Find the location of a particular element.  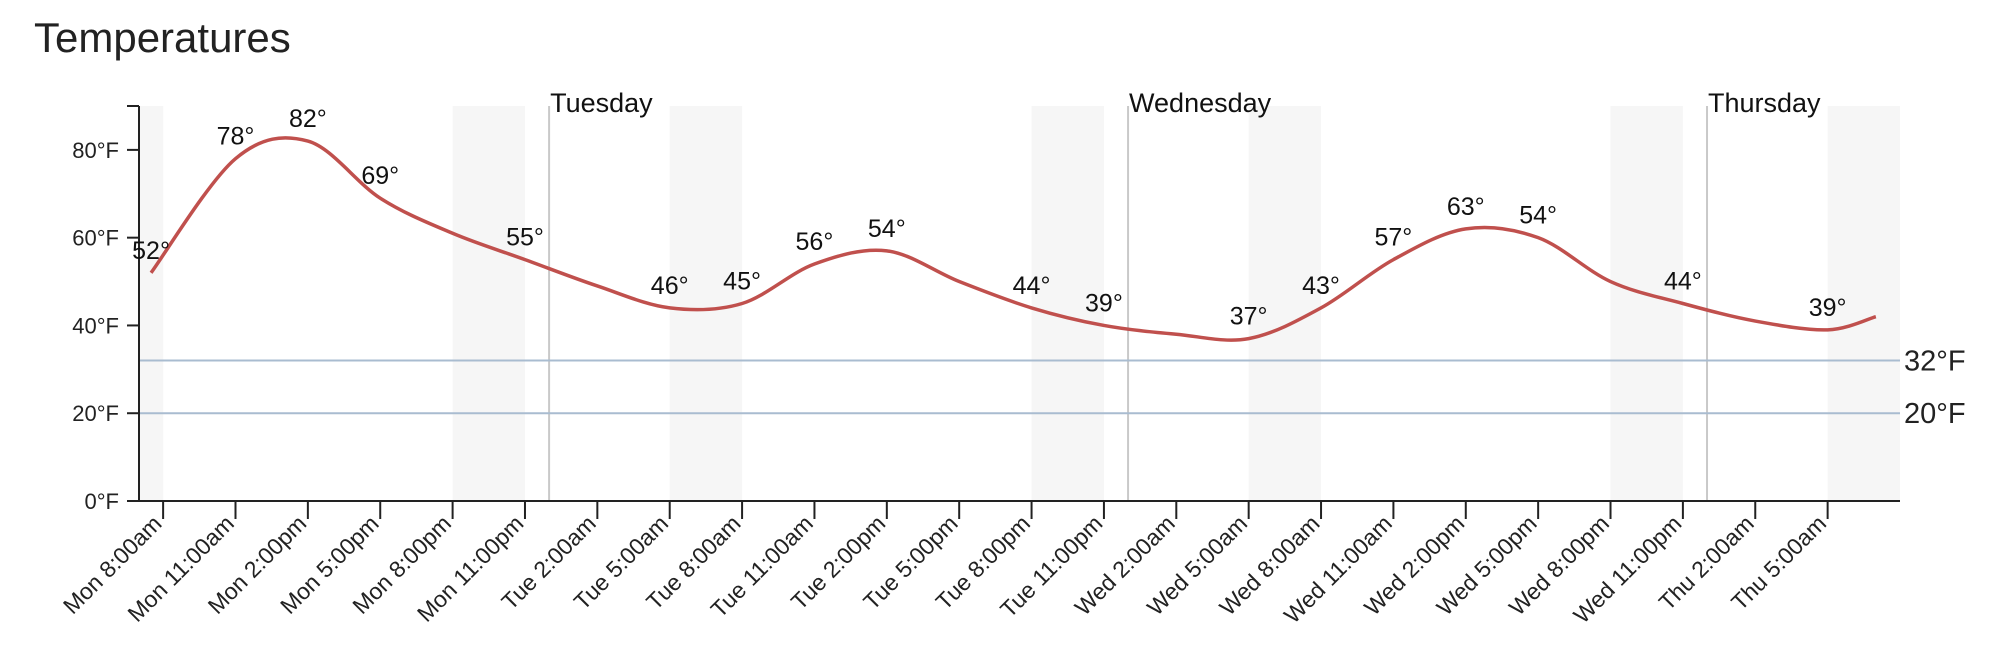

reference-label: 32°F is located at coordinates (1935, 362).